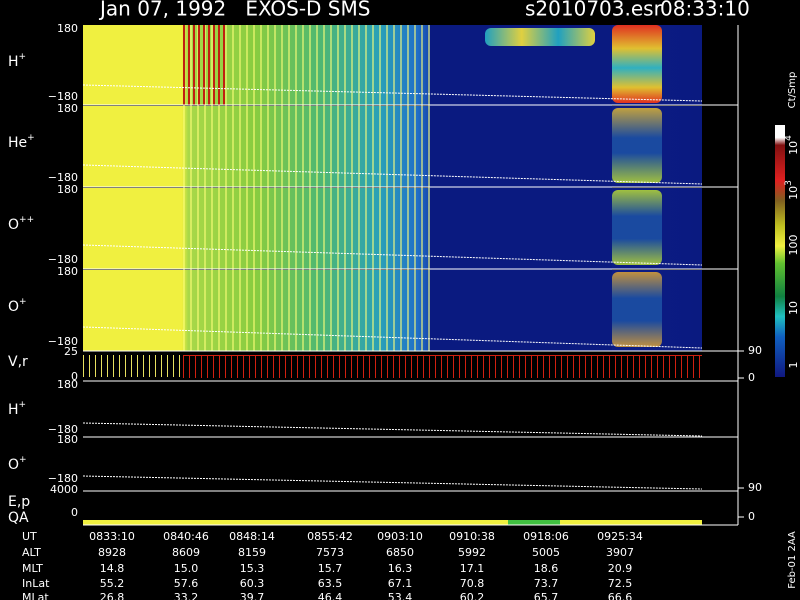 This screenshot has height=600, width=800. Describe the element at coordinates (330, 595) in the screenshot. I see `cell: 46.4` at that location.